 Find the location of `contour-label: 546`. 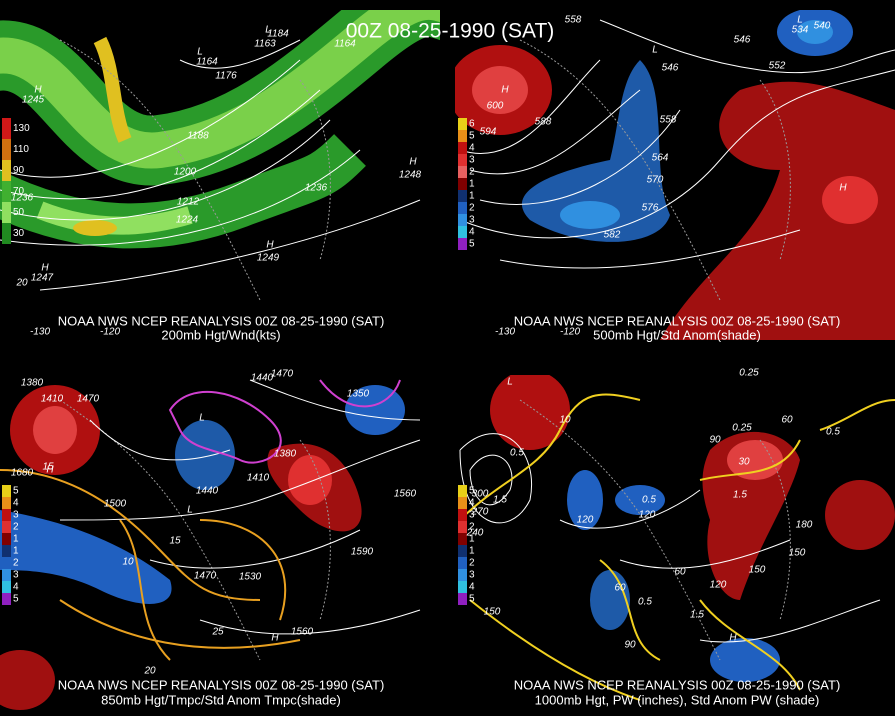

contour-label: 546 is located at coordinates (670, 68).